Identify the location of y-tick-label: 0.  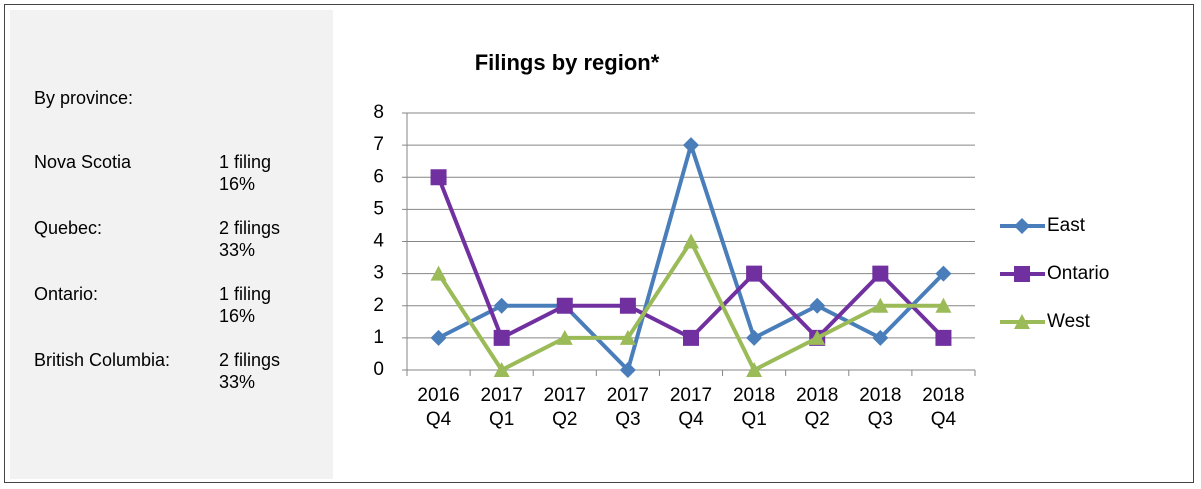
(378, 369).